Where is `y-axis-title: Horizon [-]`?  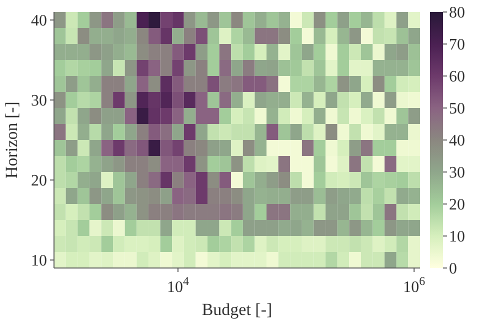
y-axis-title: Horizon [-] is located at coordinates (11, 140).